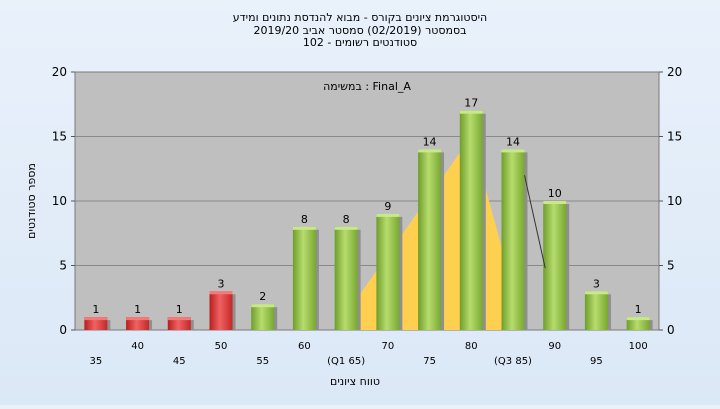 This screenshot has width=720, height=409. What do you see at coordinates (674, 201) in the screenshot?
I see `y-tick-label-right: 10` at bounding box center [674, 201].